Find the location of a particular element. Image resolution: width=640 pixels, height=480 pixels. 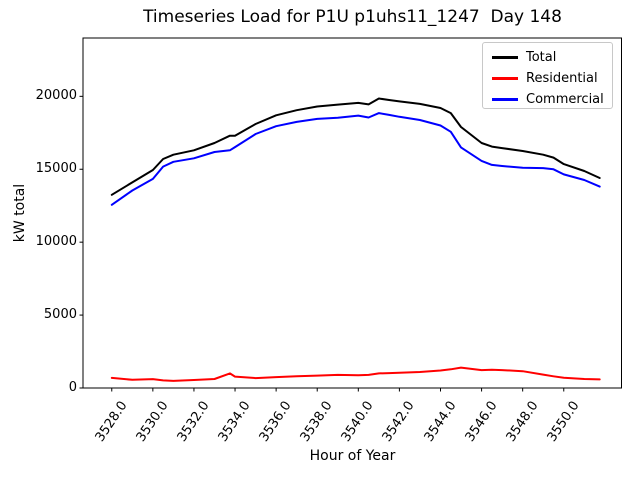

legend-entry-residential: Residential is located at coordinates (547, 78).